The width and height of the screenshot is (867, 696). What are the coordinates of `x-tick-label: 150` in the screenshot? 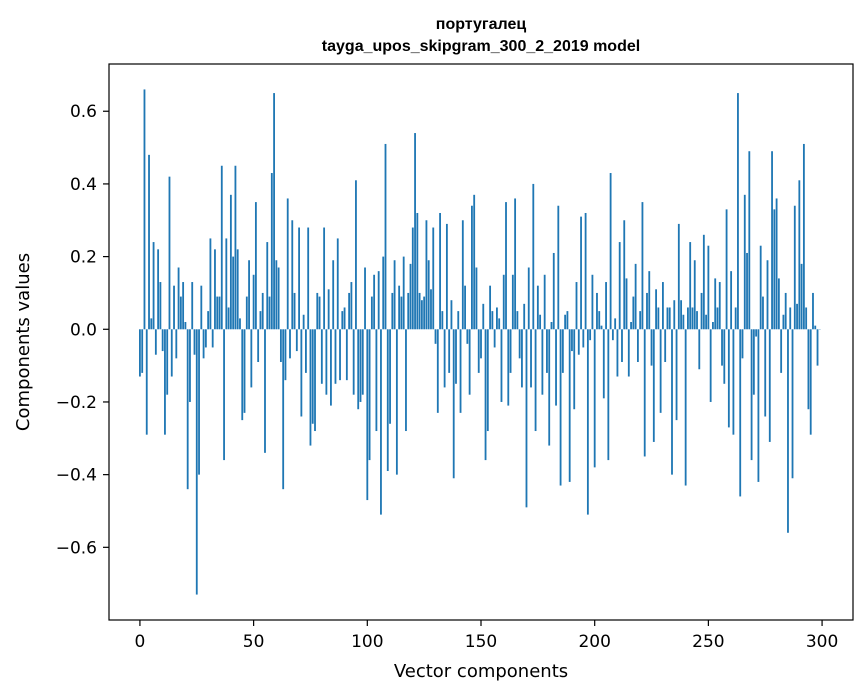 It's located at (481, 642).